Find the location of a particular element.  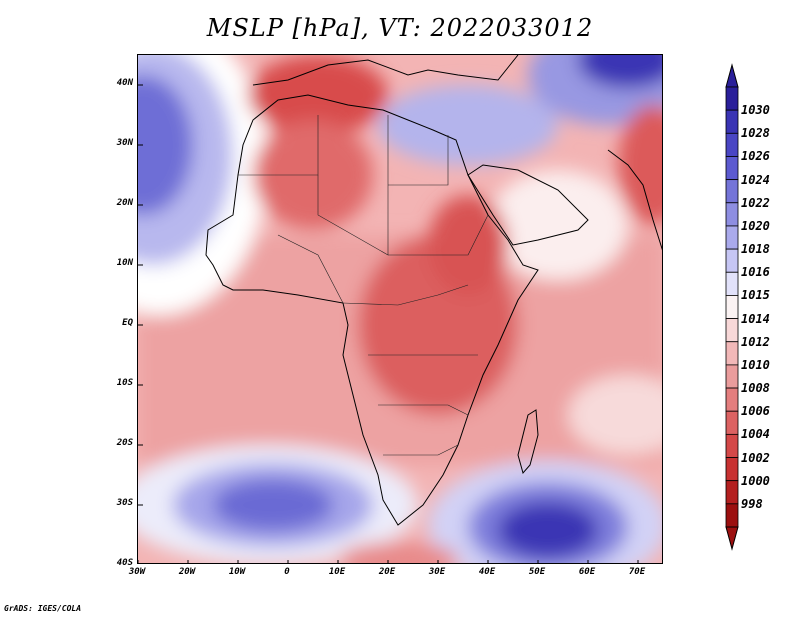

colorbar-tick-label: 1014 is located at coordinates (755, 318).